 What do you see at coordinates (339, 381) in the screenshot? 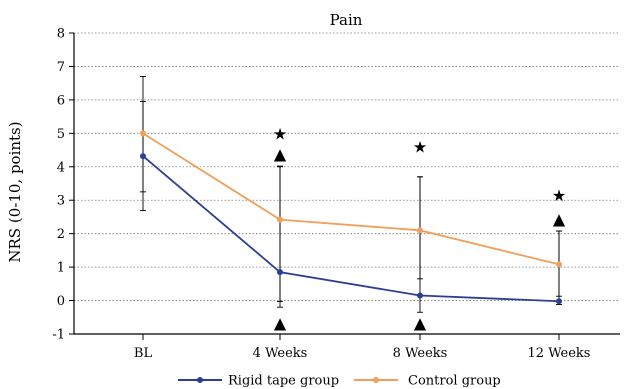
I see `legend: Rigid tape group Control group` at bounding box center [339, 381].